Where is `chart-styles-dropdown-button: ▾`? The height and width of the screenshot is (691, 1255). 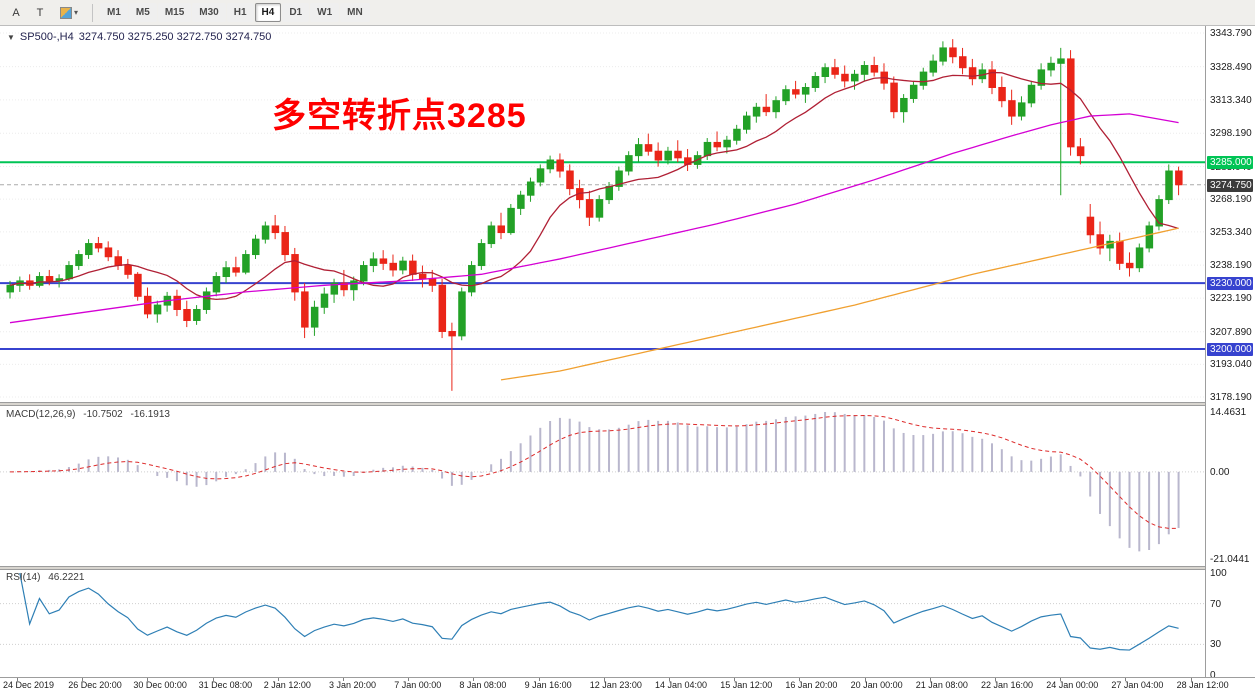
chart-styles-dropdown-button: ▾ is located at coordinates (69, 13).